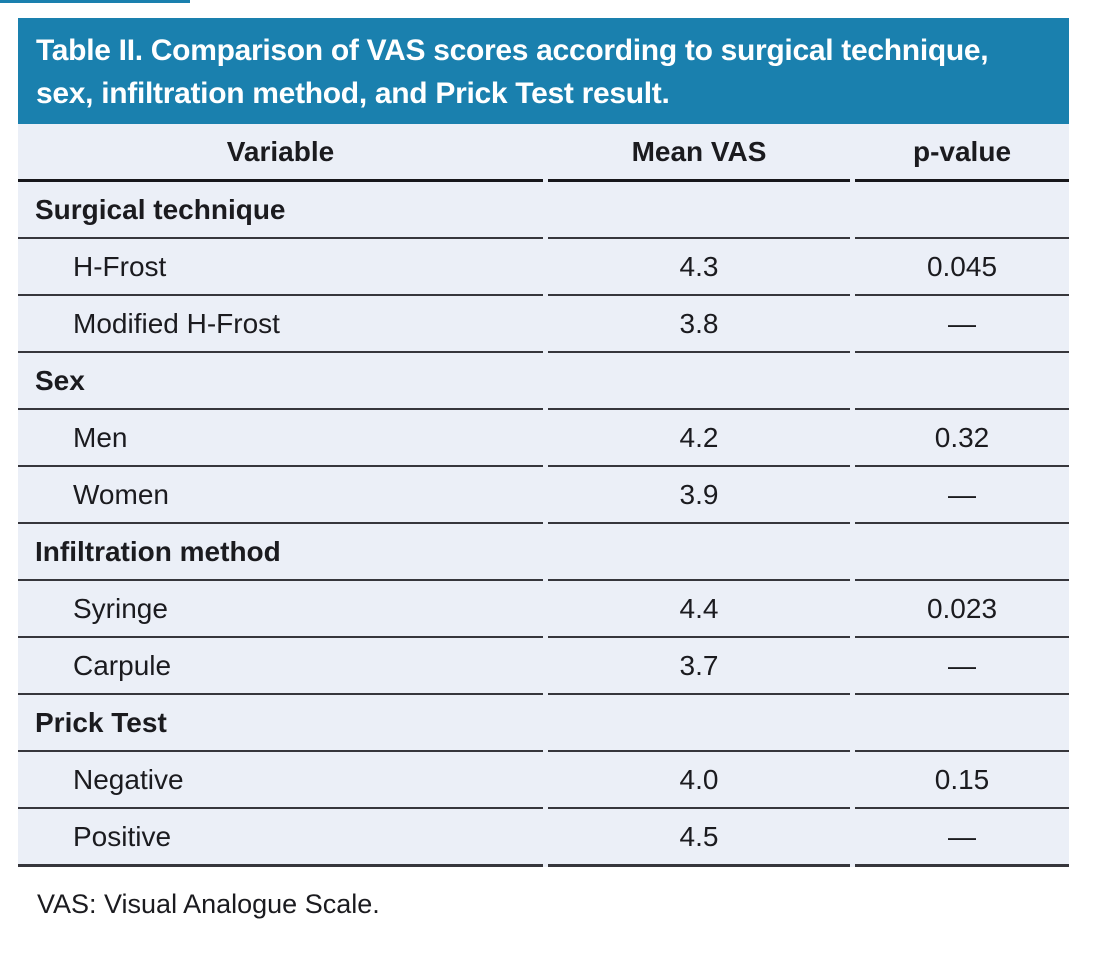 This screenshot has height=959, width=1102. I want to click on row-mean-vas: 3.7, so click(699, 666).